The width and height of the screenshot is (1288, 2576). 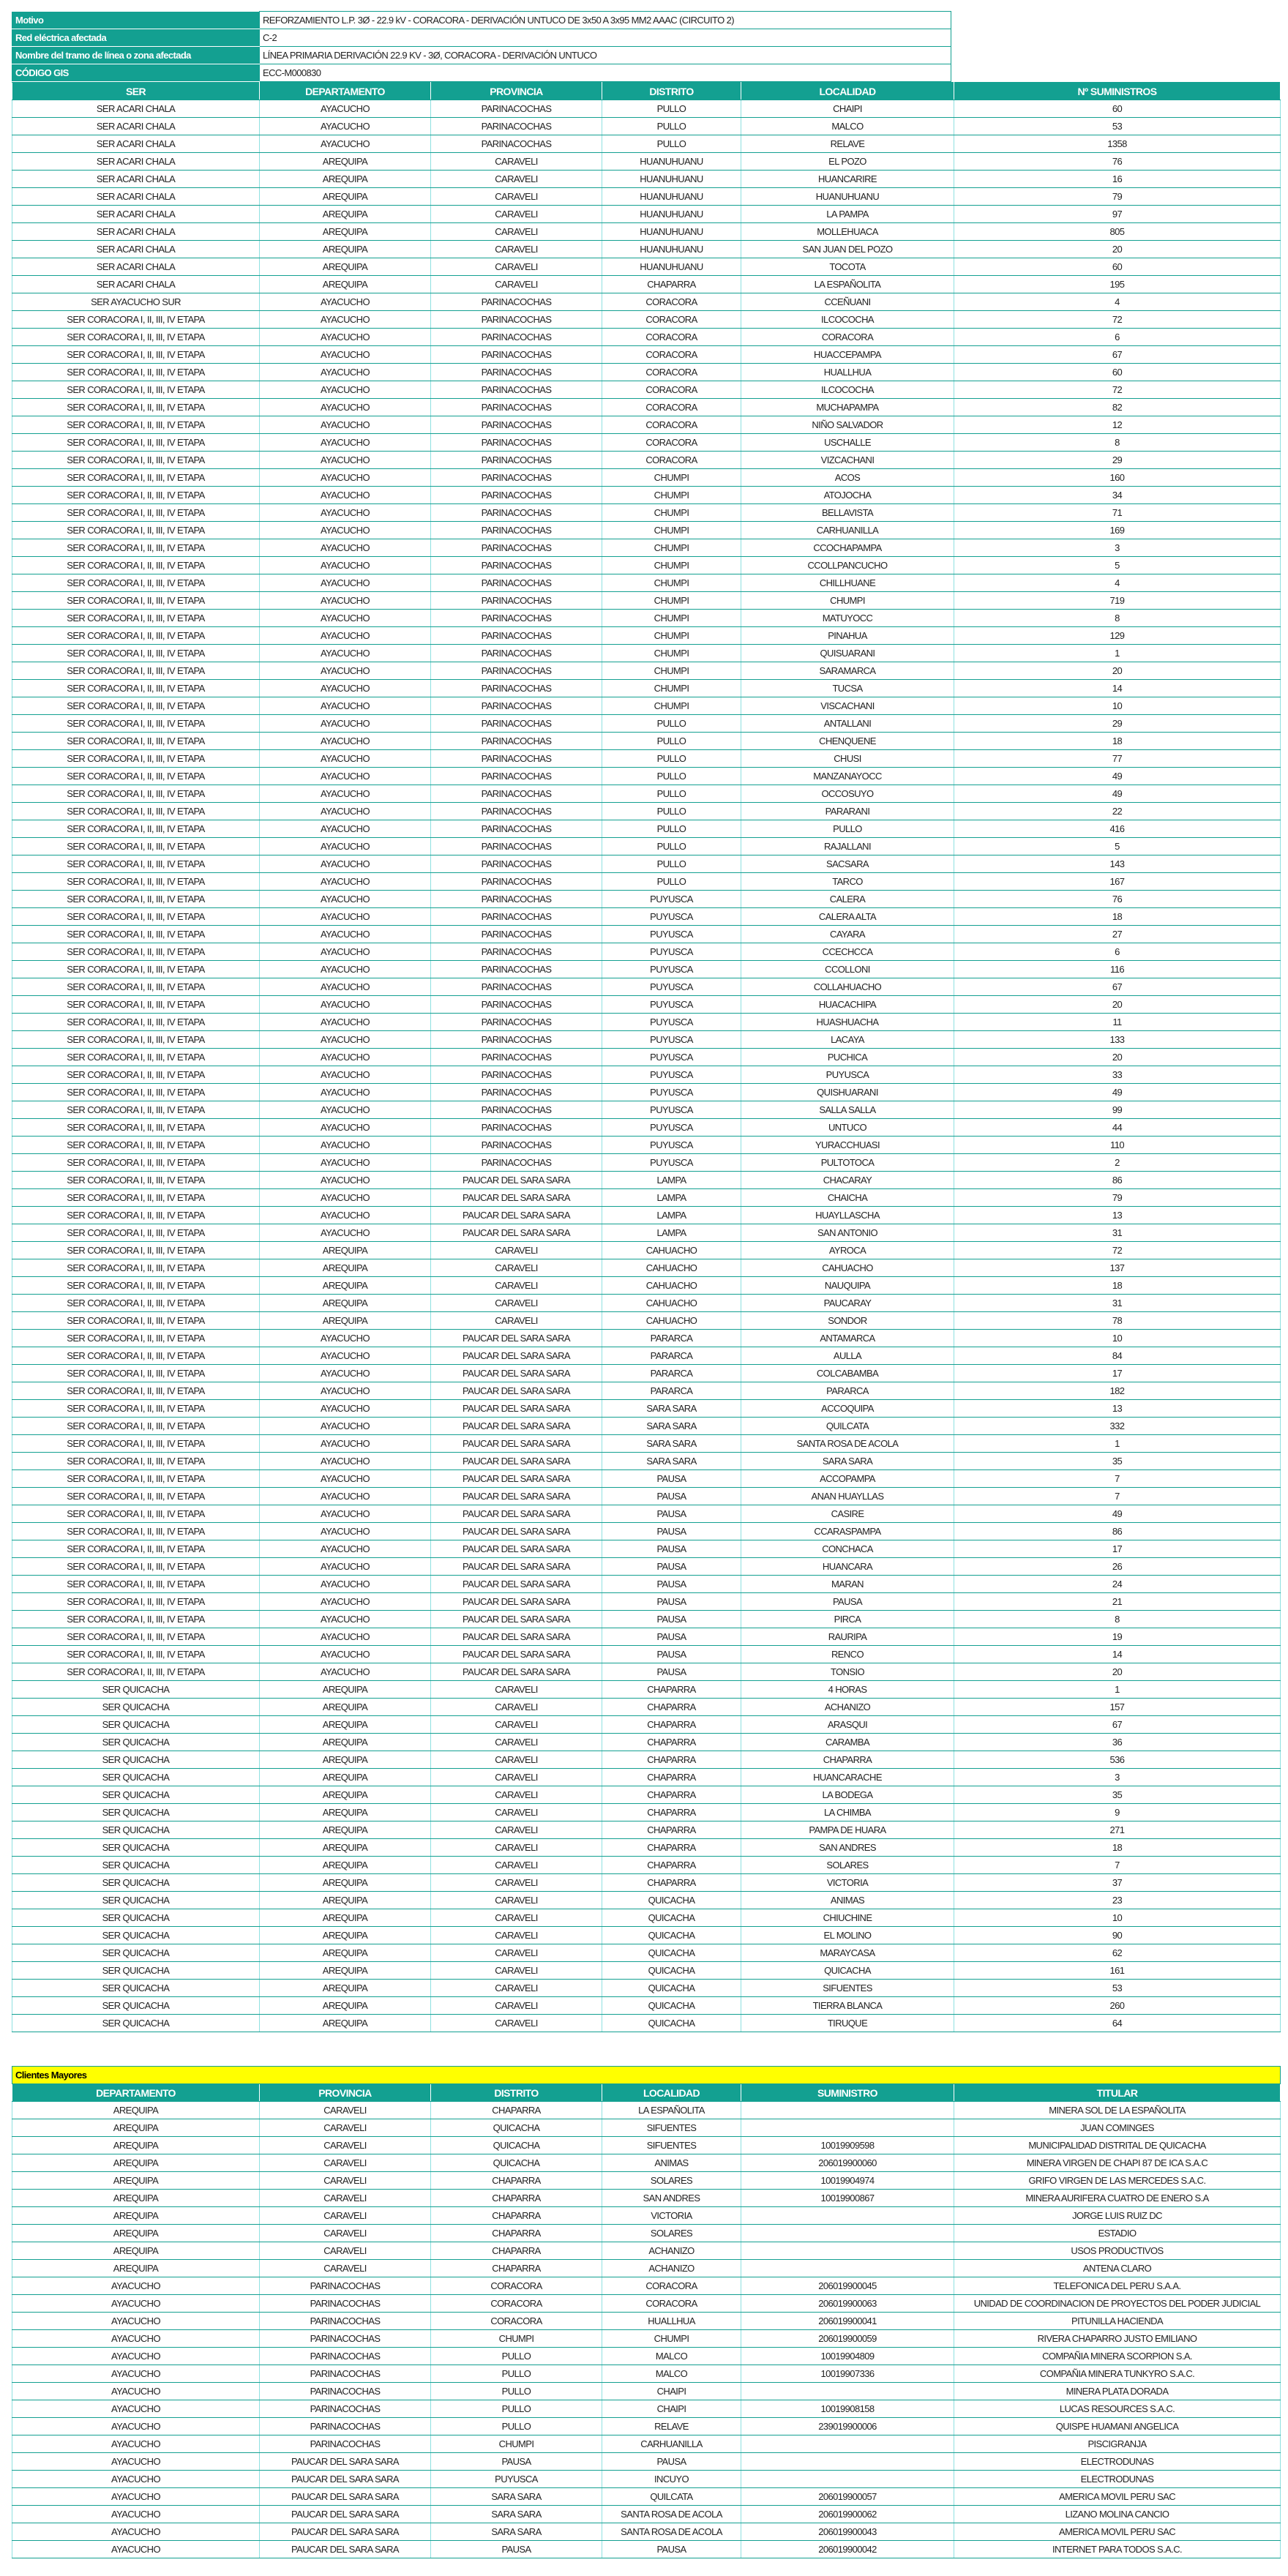 What do you see at coordinates (136, 1882) in the screenshot?
I see `table-cell: SER QUICACHA` at bounding box center [136, 1882].